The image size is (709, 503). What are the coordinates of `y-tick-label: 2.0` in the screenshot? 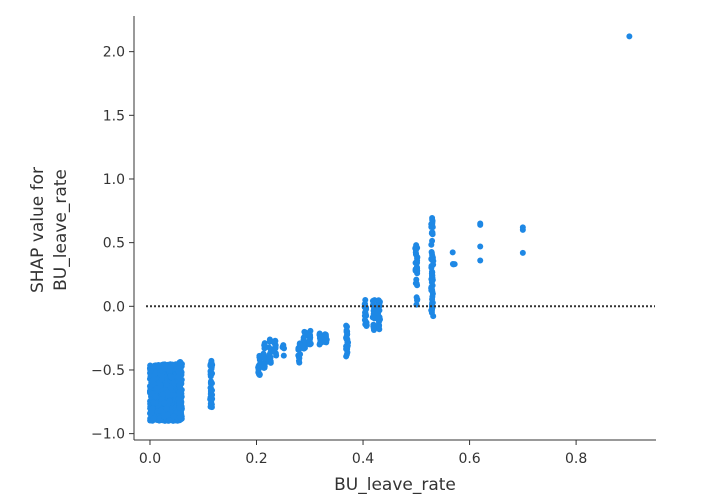 It's located at (114, 53).